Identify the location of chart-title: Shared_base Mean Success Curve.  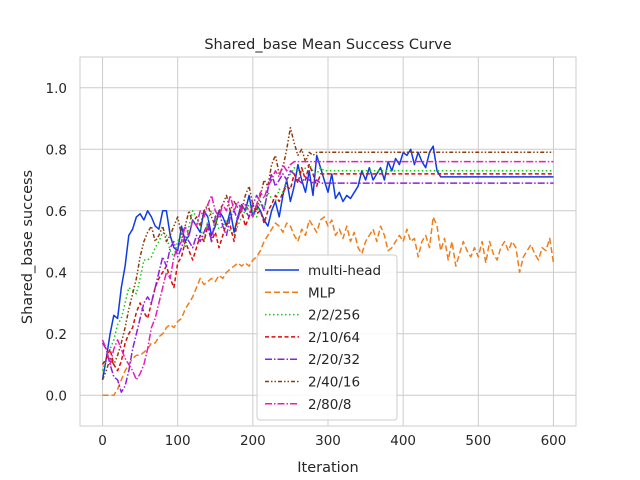
(327, 45).